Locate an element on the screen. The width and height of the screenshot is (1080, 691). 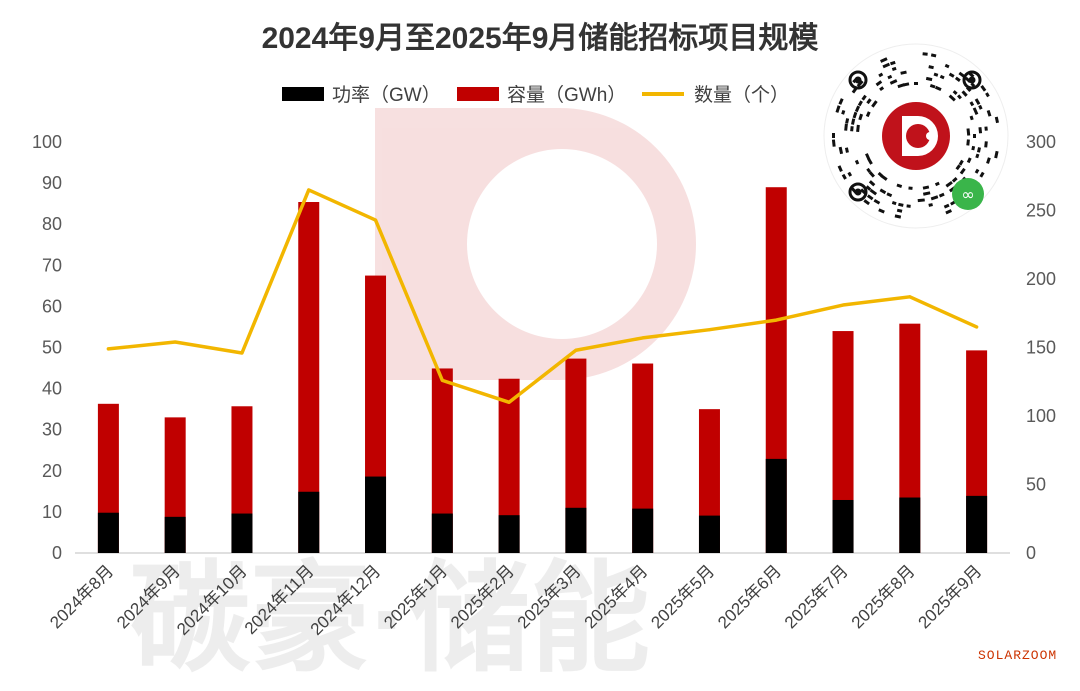
x-category-label: 2025年9月 is located at coordinates (950, 596).